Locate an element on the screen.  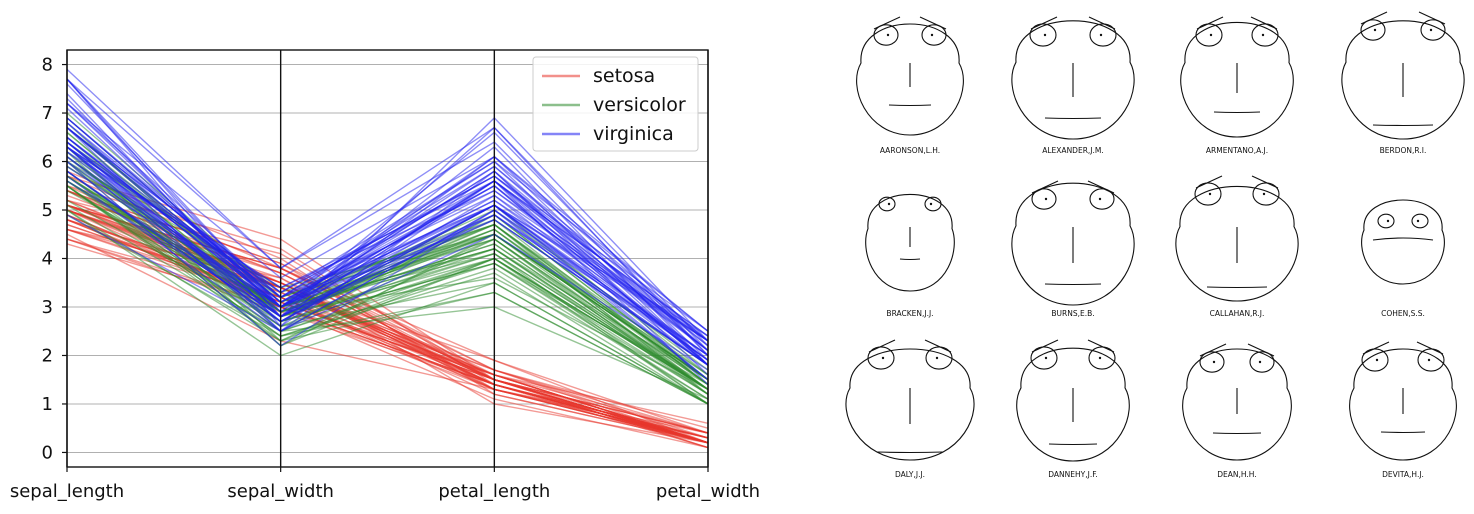
x-tick-label: petal_length is located at coordinates (494, 491).